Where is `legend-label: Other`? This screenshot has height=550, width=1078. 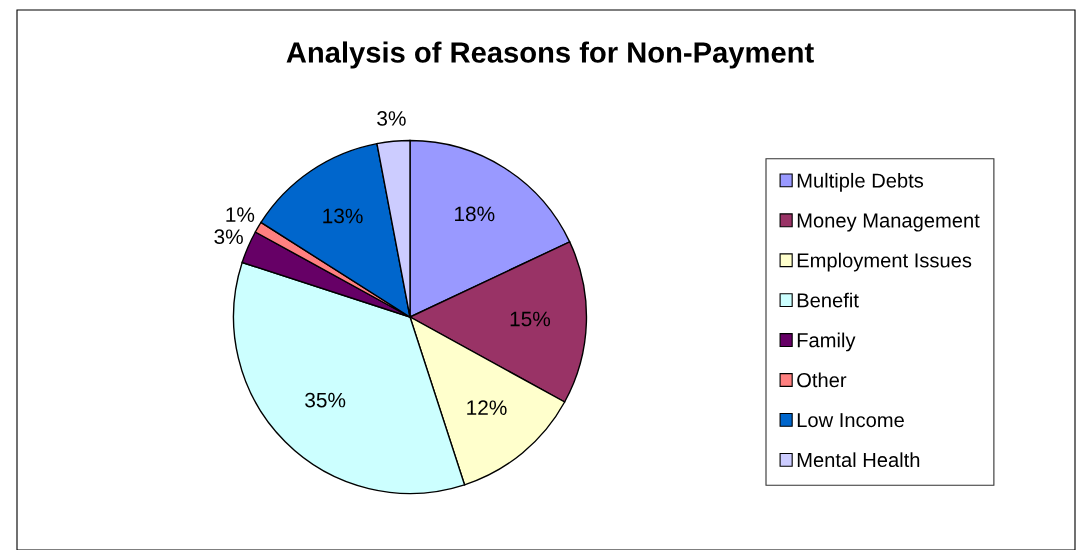
legend-label: Other is located at coordinates (822, 380).